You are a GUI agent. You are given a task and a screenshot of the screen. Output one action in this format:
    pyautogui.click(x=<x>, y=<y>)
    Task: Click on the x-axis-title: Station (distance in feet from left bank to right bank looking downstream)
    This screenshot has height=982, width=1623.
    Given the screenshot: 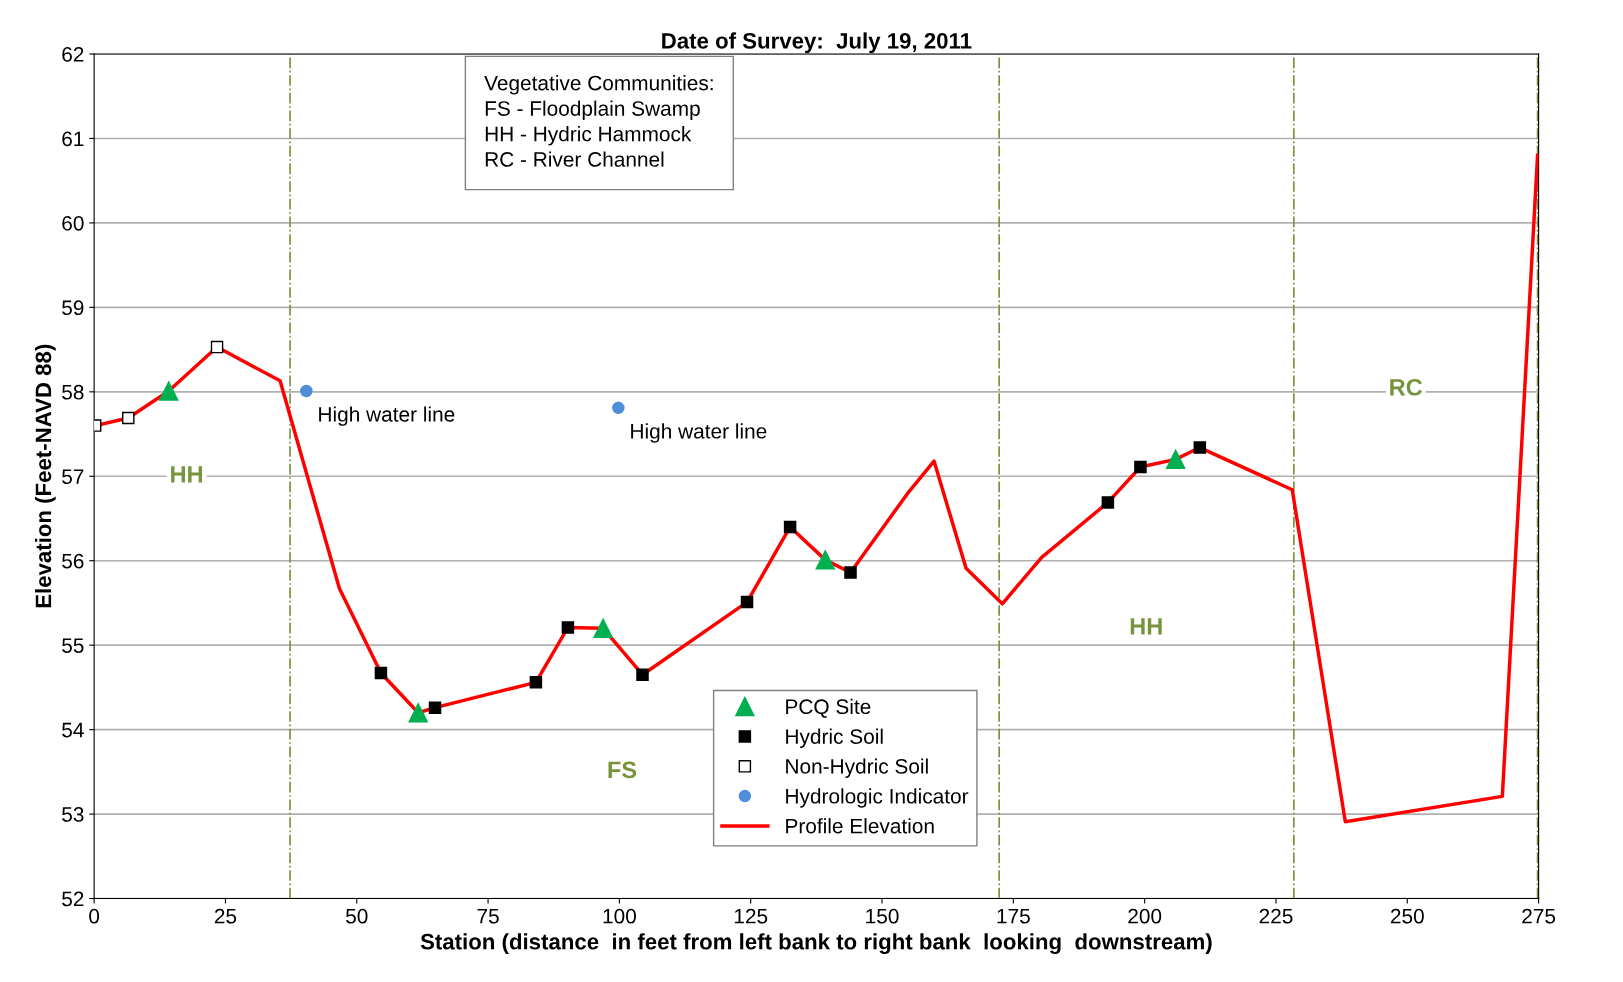 What is the action you would take?
    pyautogui.click(x=816, y=944)
    